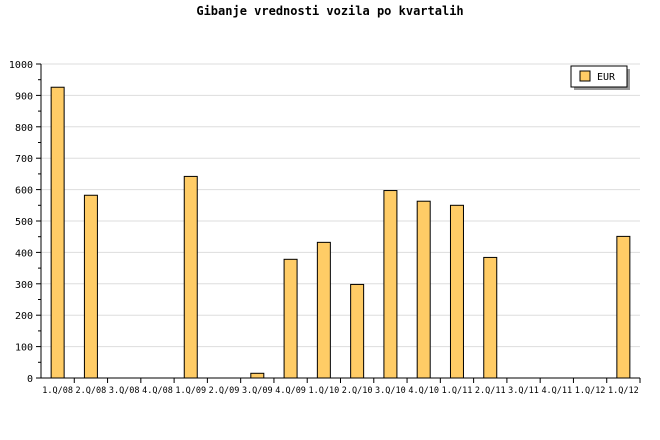  What do you see at coordinates (190, 391) in the screenshot?
I see `x-tick-label: 1.Q/09` at bounding box center [190, 391].